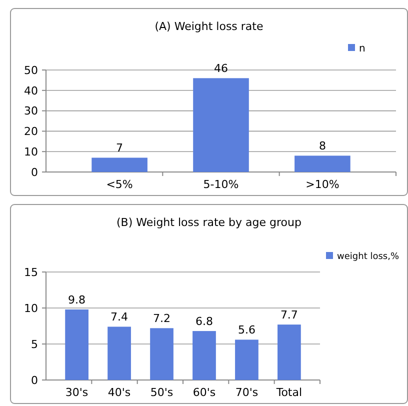 The image size is (408, 406). I want to click on data-label: 7, so click(120, 148).